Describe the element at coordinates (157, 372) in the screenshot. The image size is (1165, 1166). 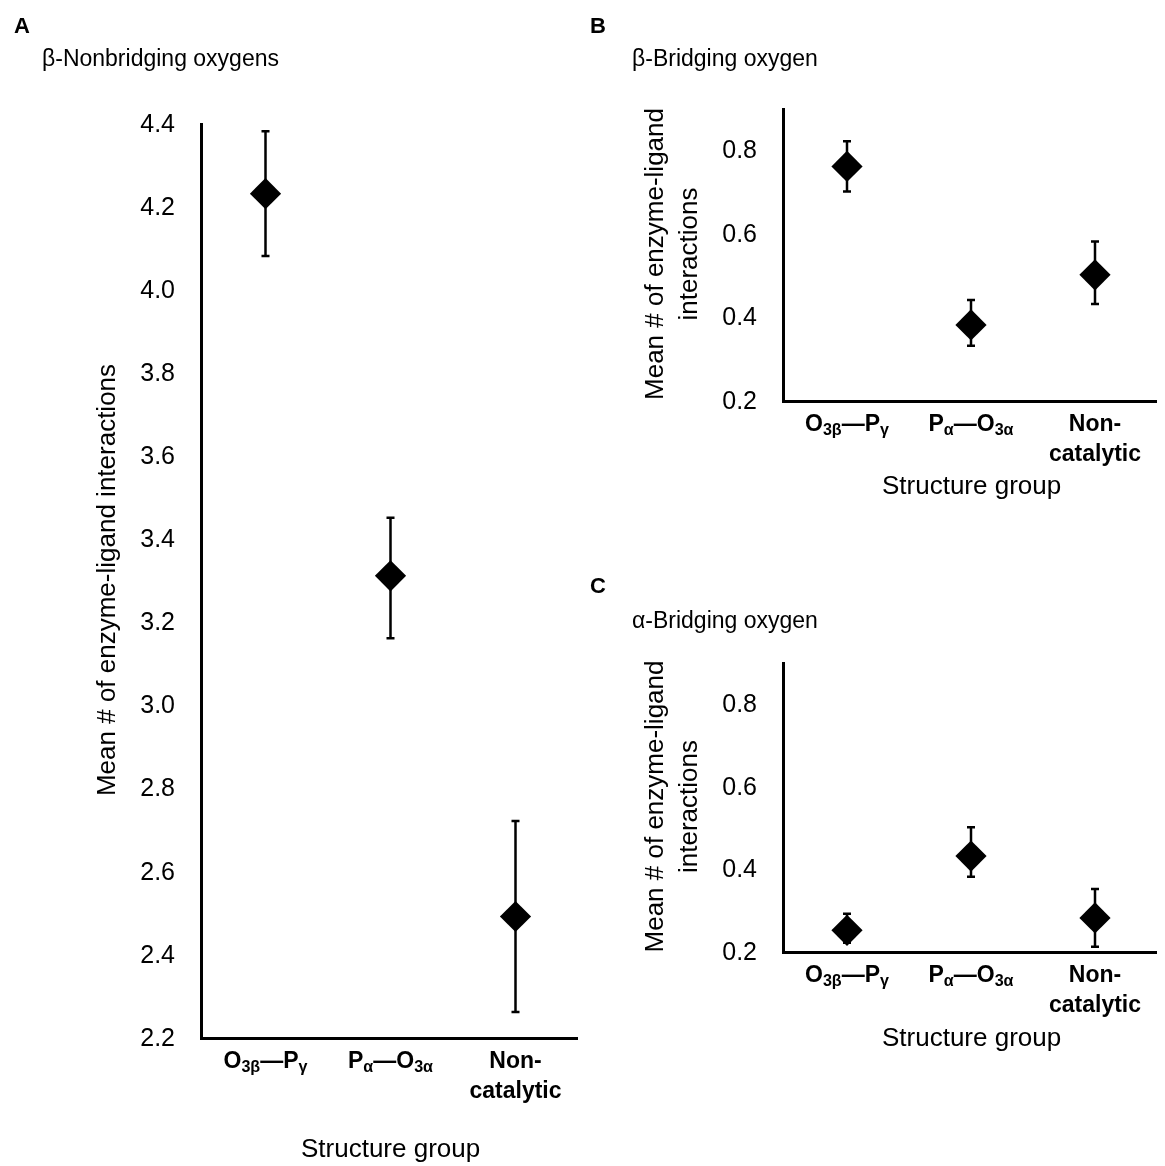
I see `y-tick-label: 3.8` at that location.